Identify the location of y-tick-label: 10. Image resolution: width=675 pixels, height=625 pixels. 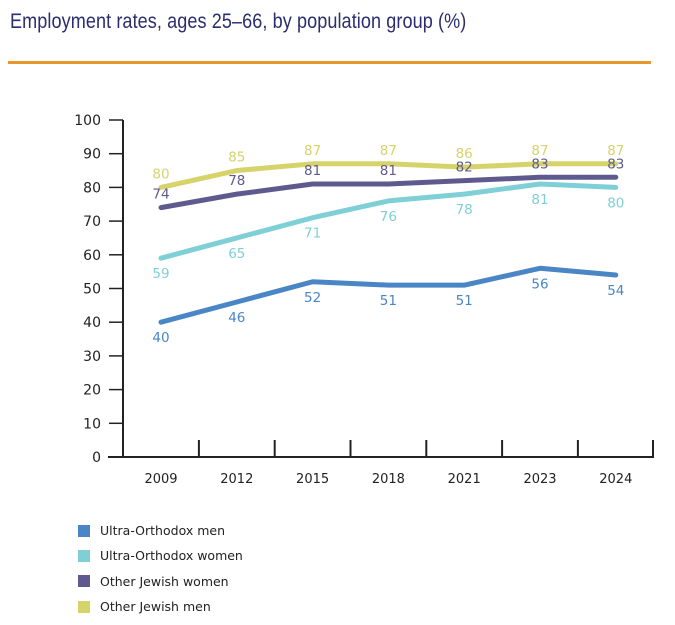
(92, 424).